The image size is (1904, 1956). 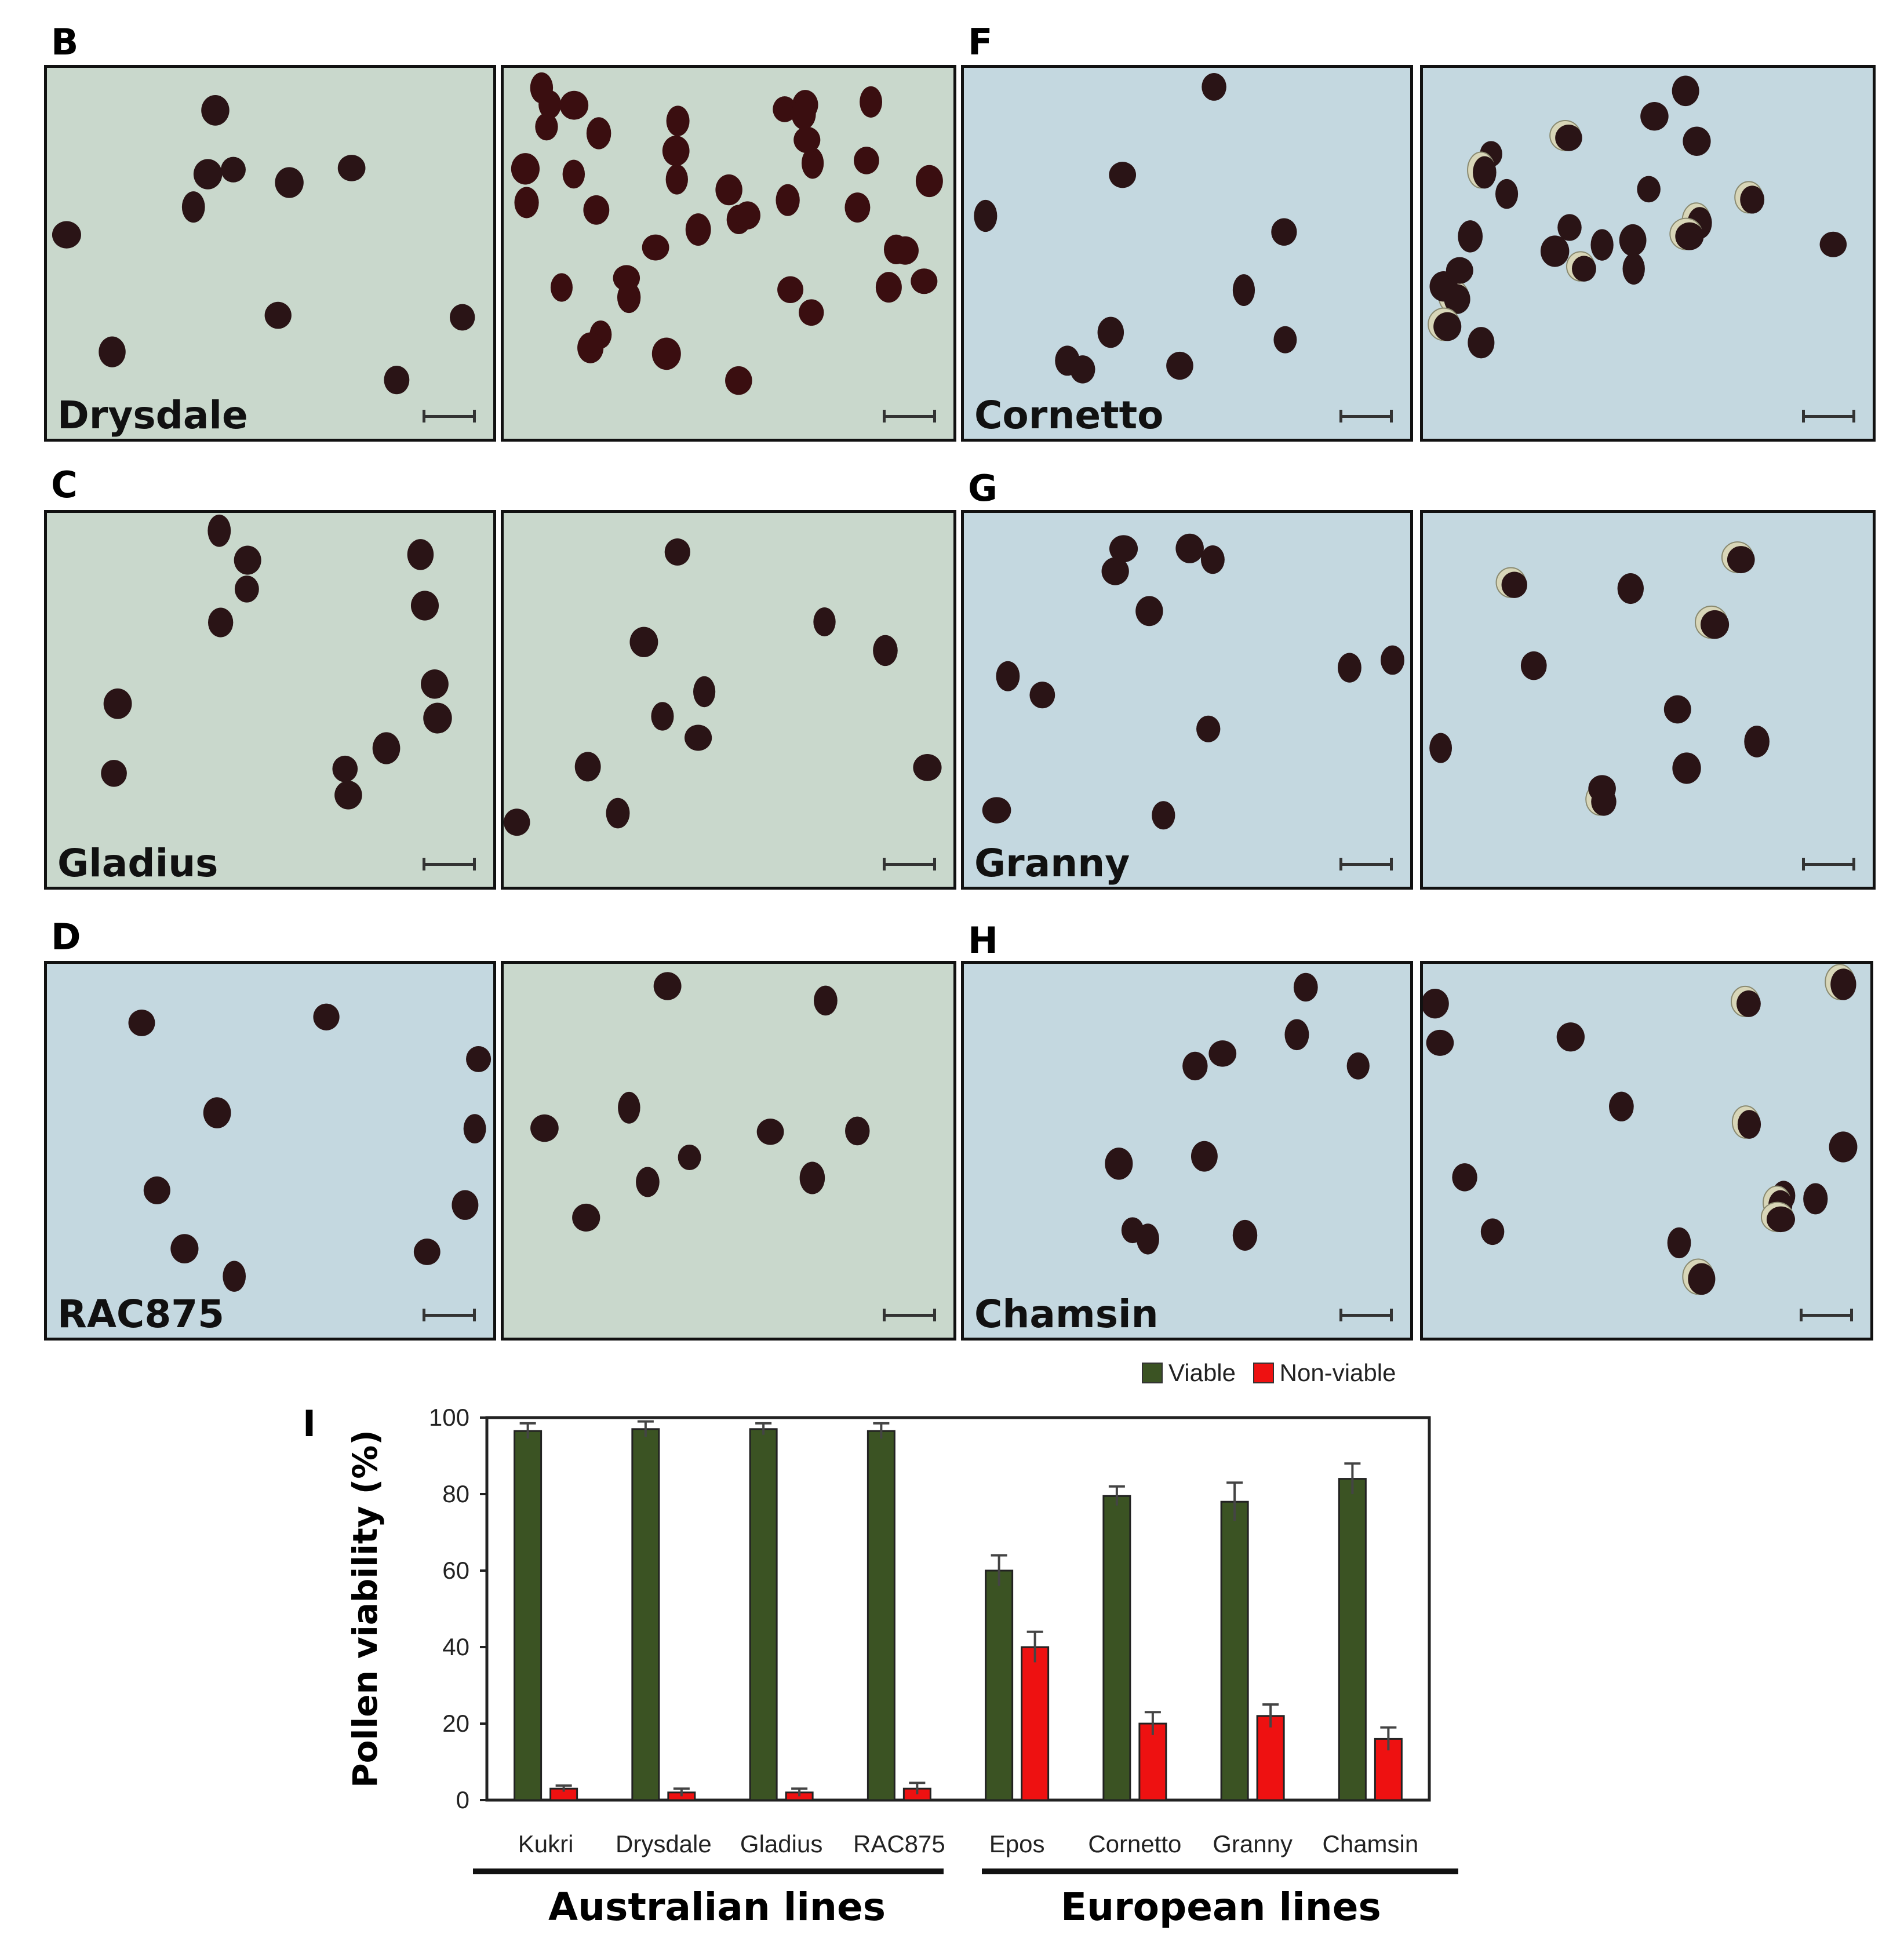 I want to click on x-tick-label: Drysdale, so click(x=664, y=1843).